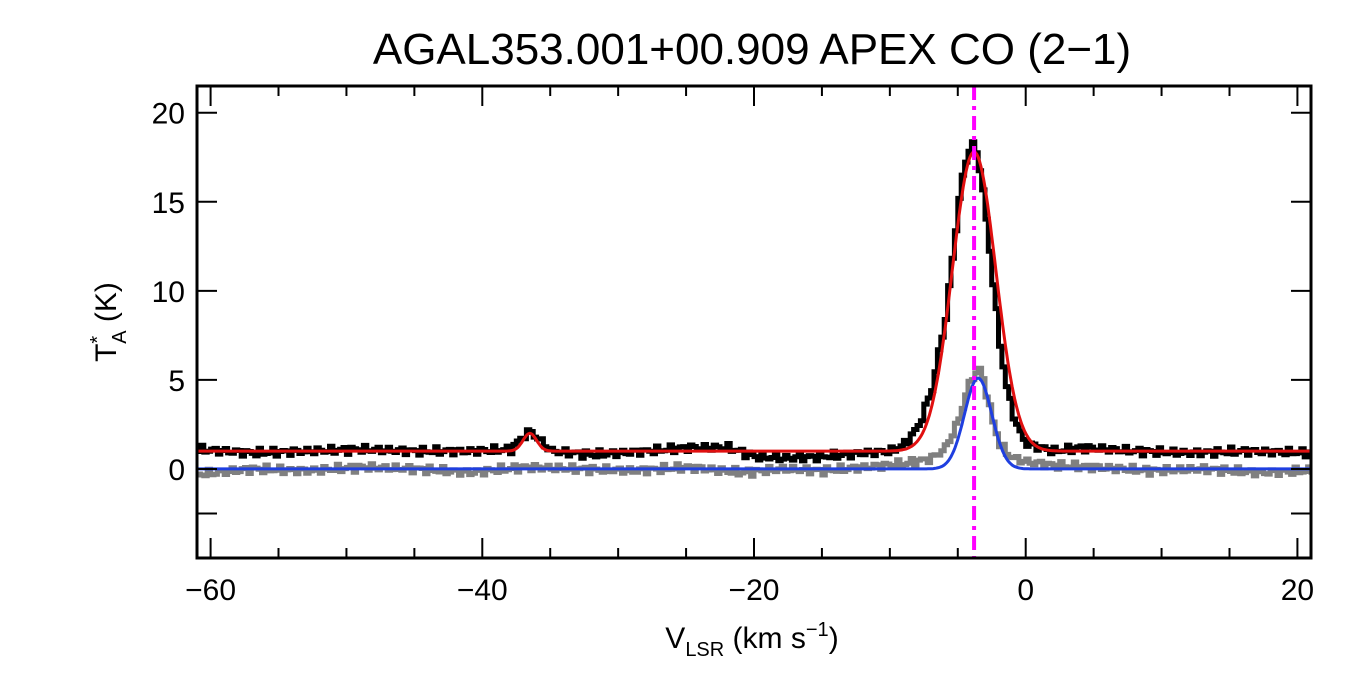 The image size is (1350, 675). I want to click on y-label-main: T, so click(106, 353).